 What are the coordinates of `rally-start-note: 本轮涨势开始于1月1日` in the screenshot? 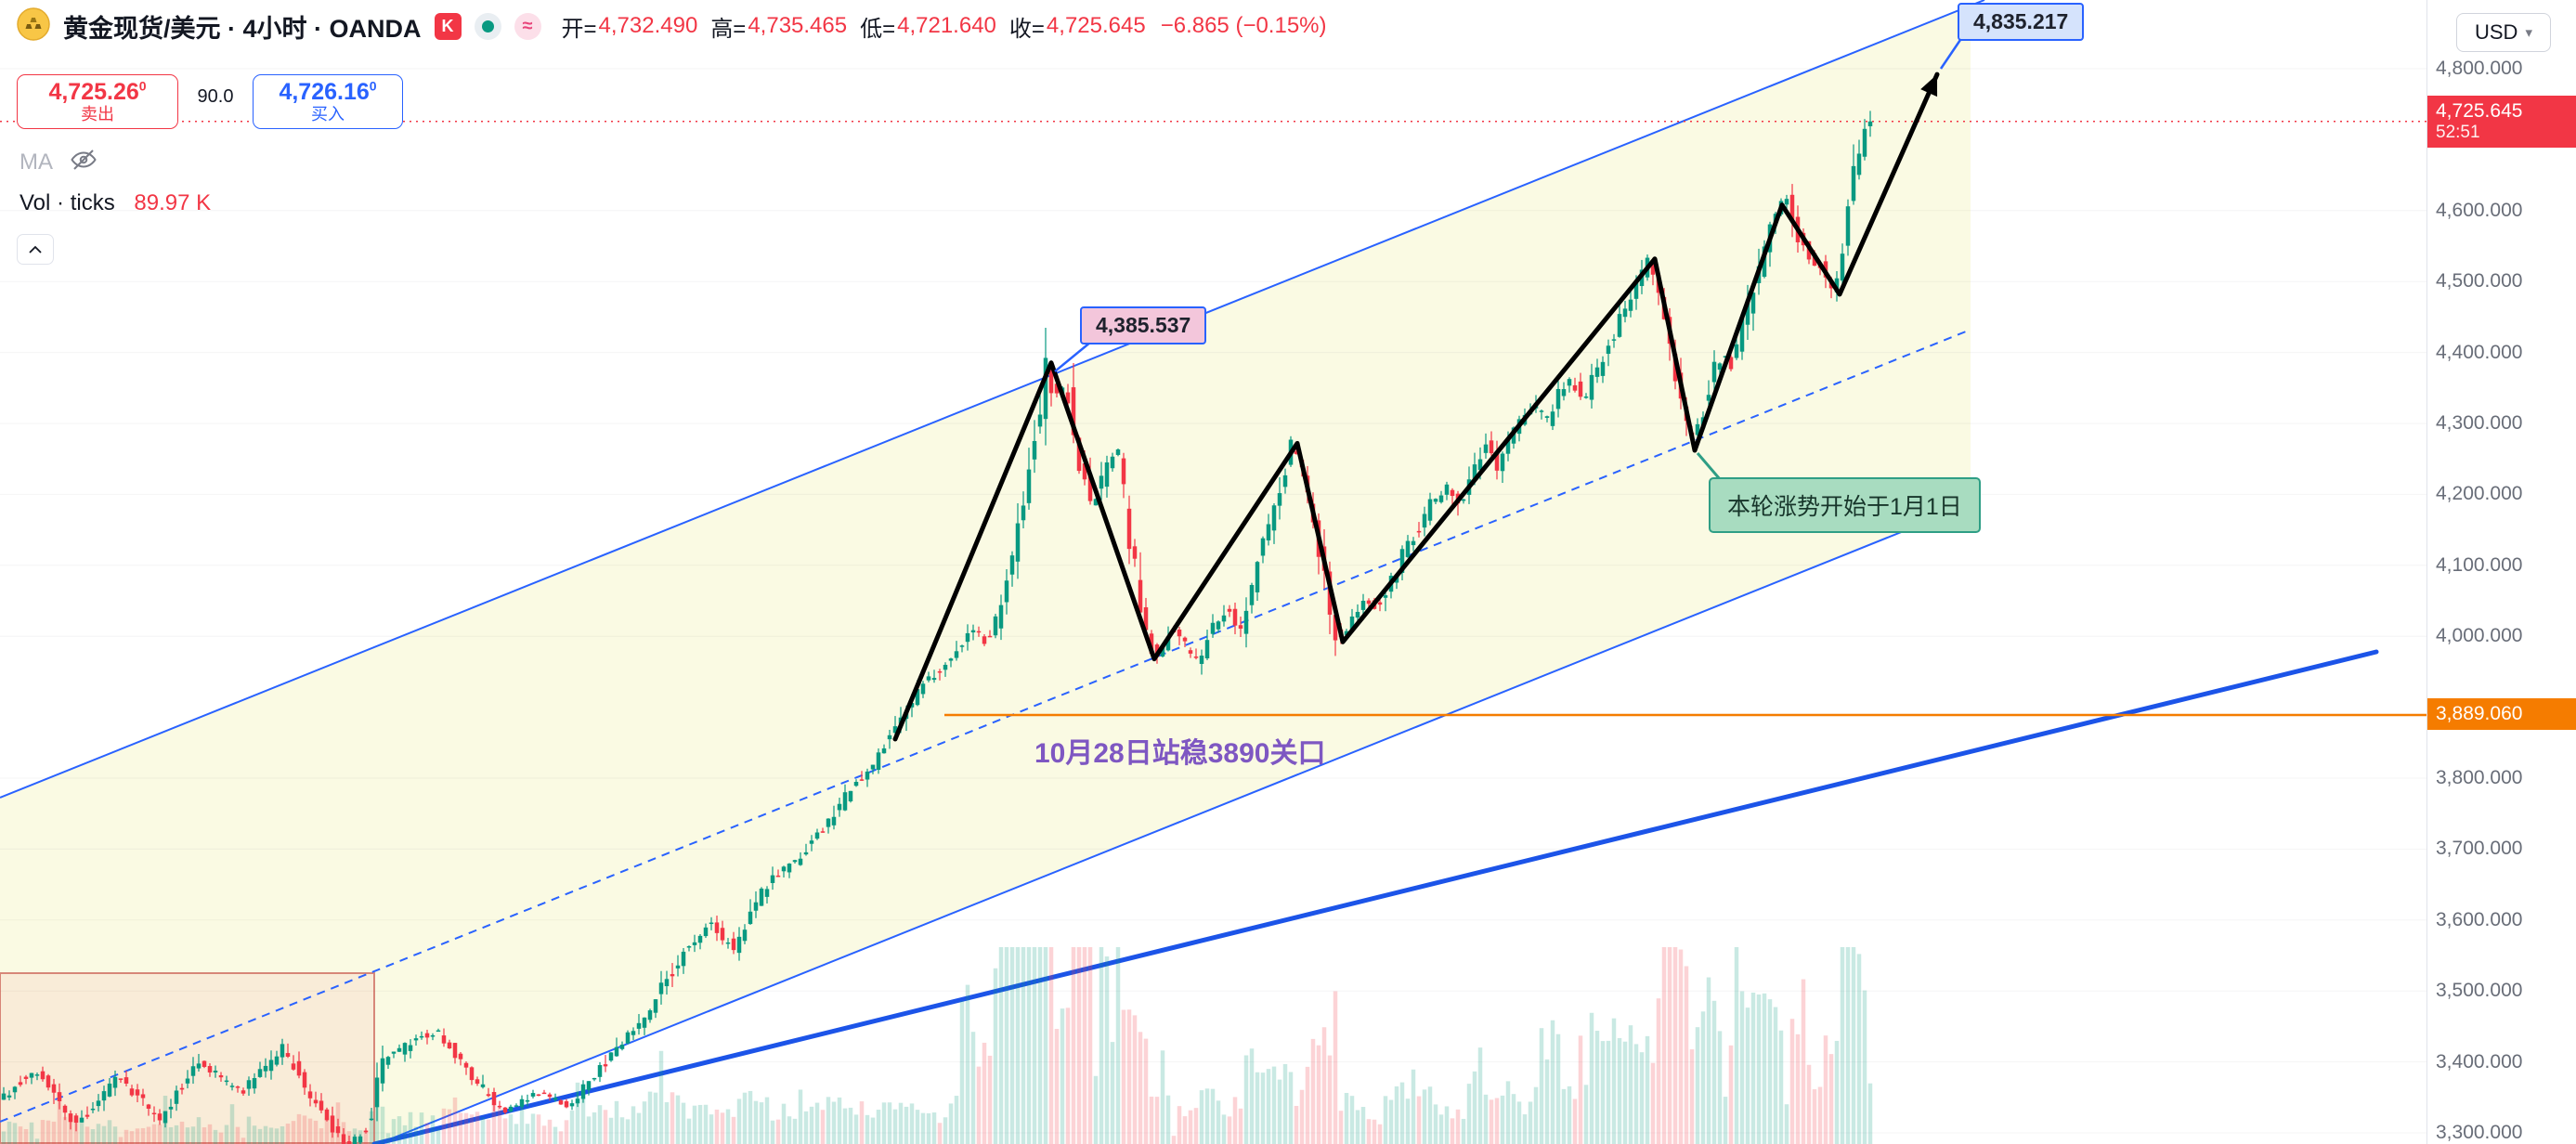 It's located at (1845, 505).